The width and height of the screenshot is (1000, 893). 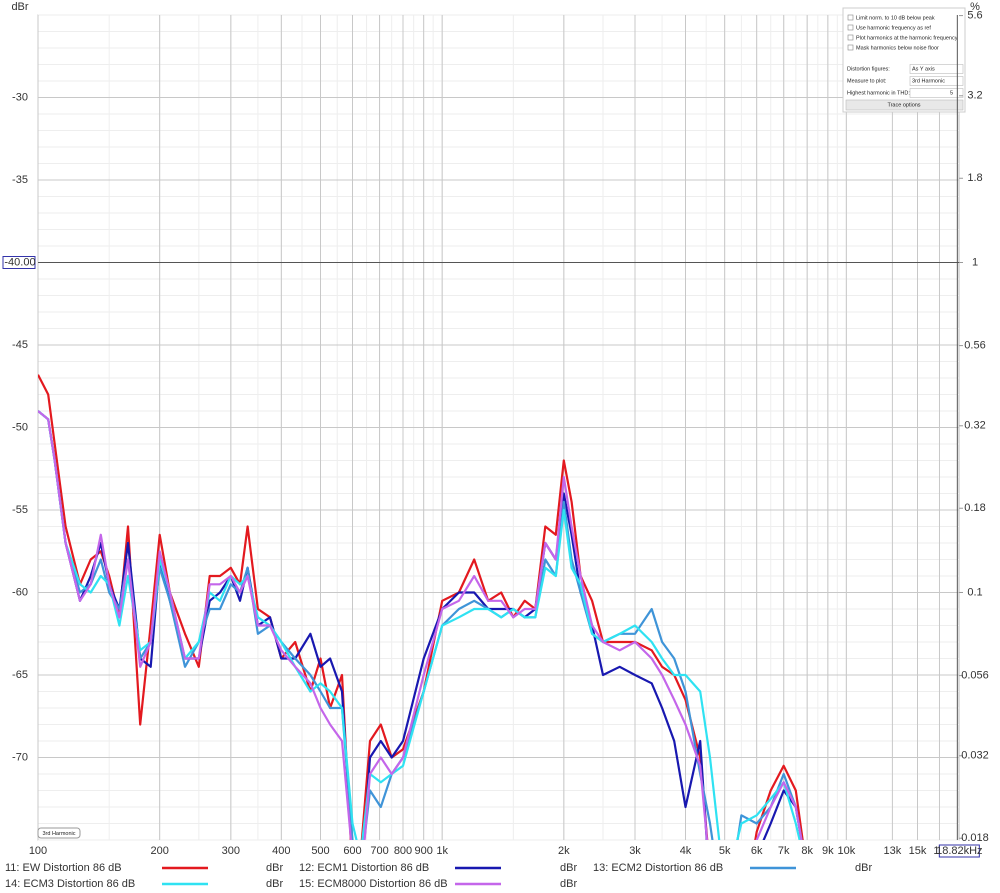 I want to click on annotation-box, so click(x=59, y=833).